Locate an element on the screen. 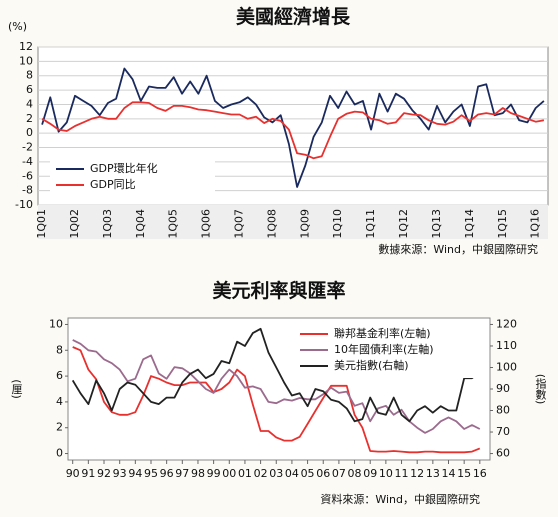 The width and height of the screenshot is (558, 517). x-tick-label: 99 is located at coordinates (214, 473).